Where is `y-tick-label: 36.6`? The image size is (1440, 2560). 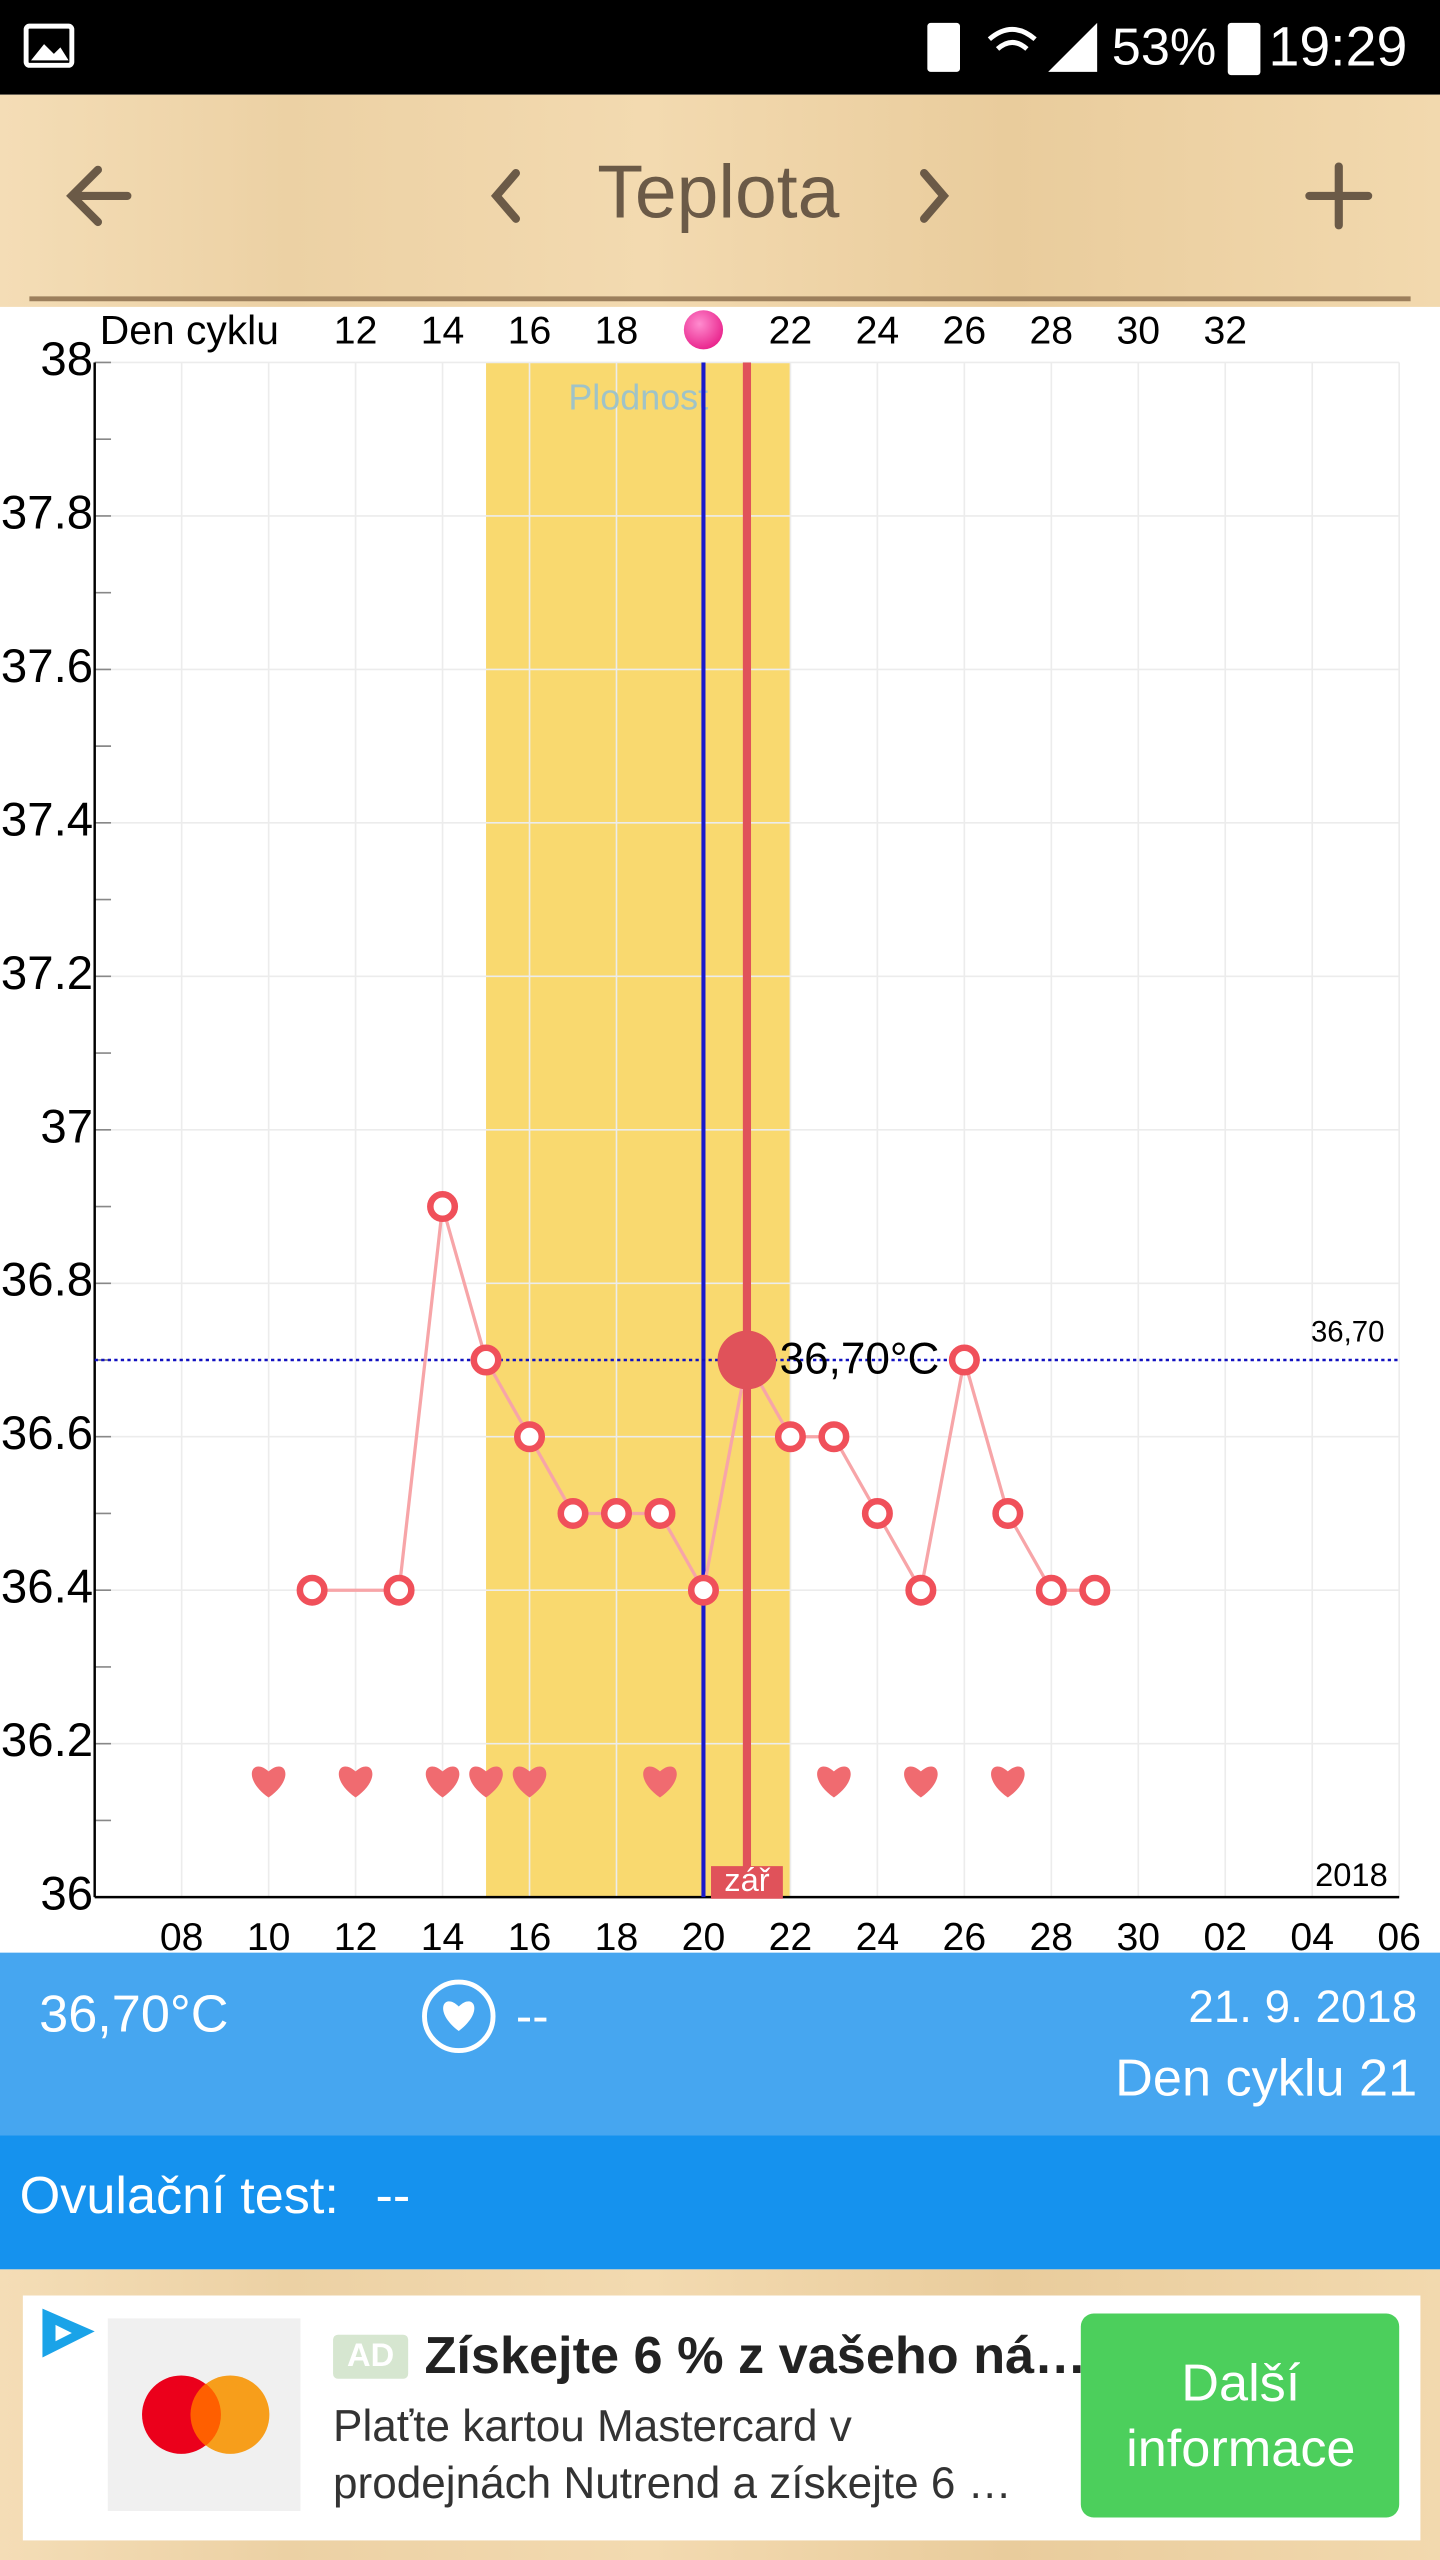 y-tick-label: 36.6 is located at coordinates (47, 1433).